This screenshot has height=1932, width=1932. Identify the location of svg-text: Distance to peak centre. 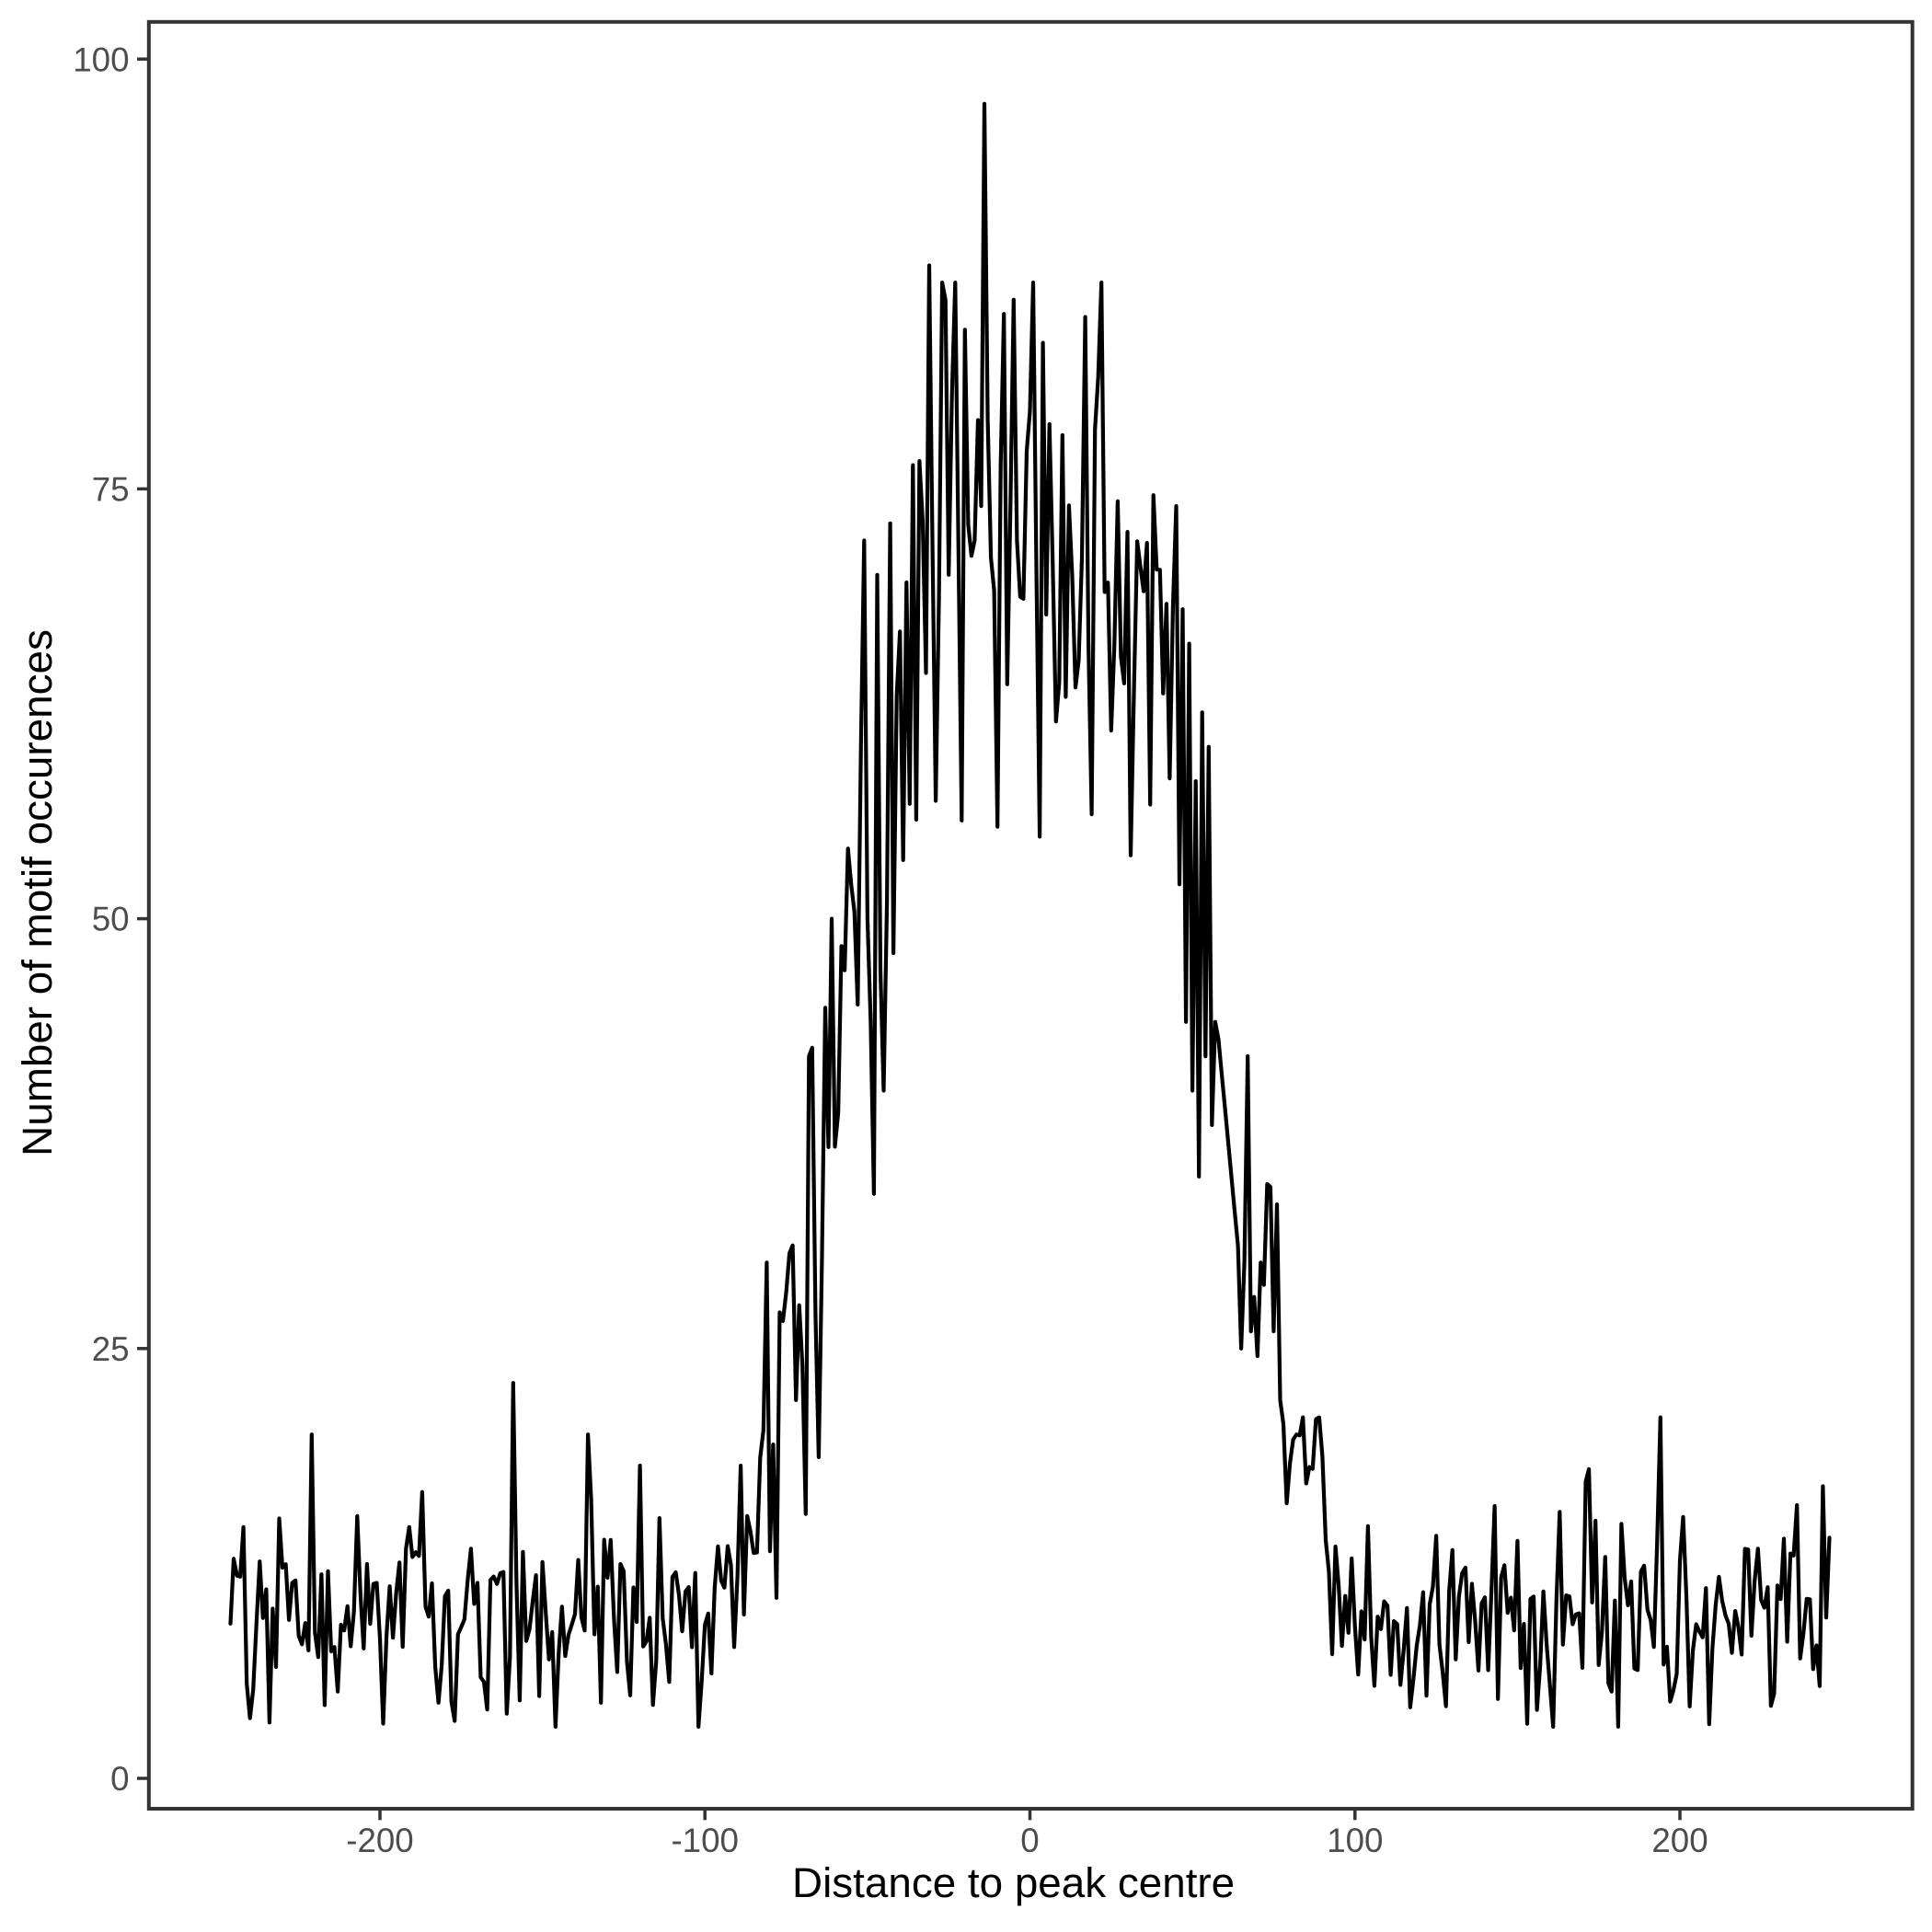
(1014, 1882).